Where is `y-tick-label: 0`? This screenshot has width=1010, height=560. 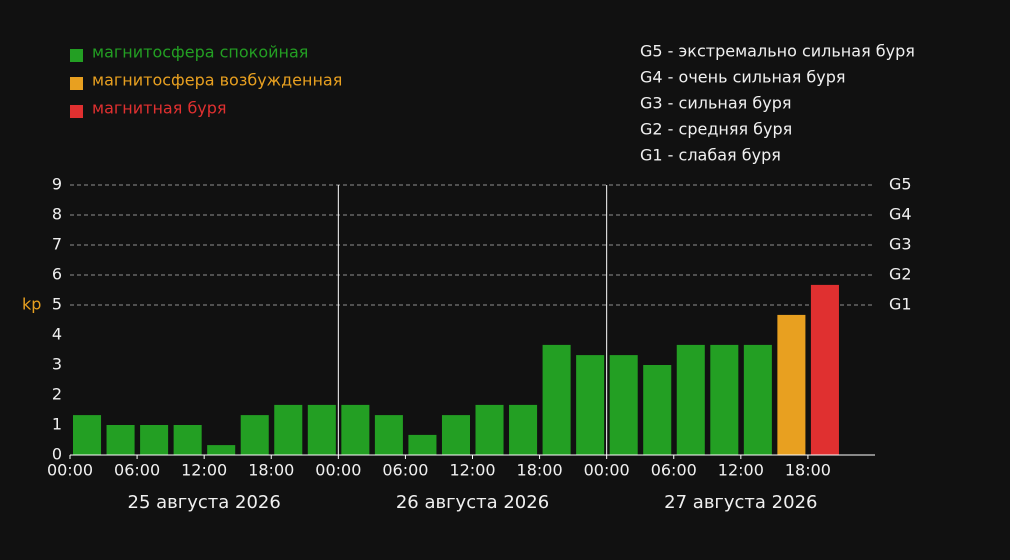
y-tick-label: 0 is located at coordinates (57, 454).